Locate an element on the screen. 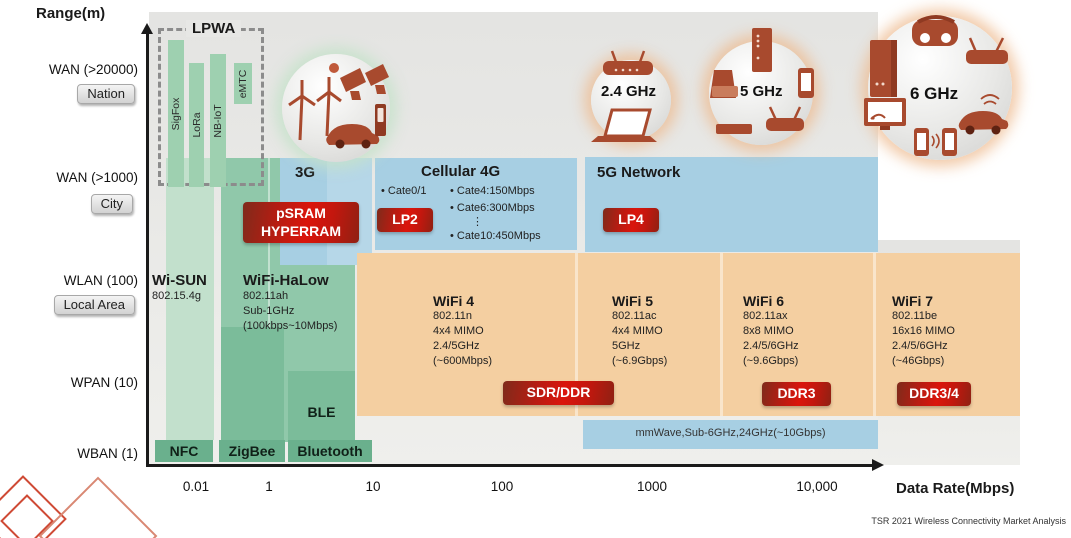 The width and height of the screenshot is (1071, 538). iot-energy-bubble is located at coordinates (336, 106).